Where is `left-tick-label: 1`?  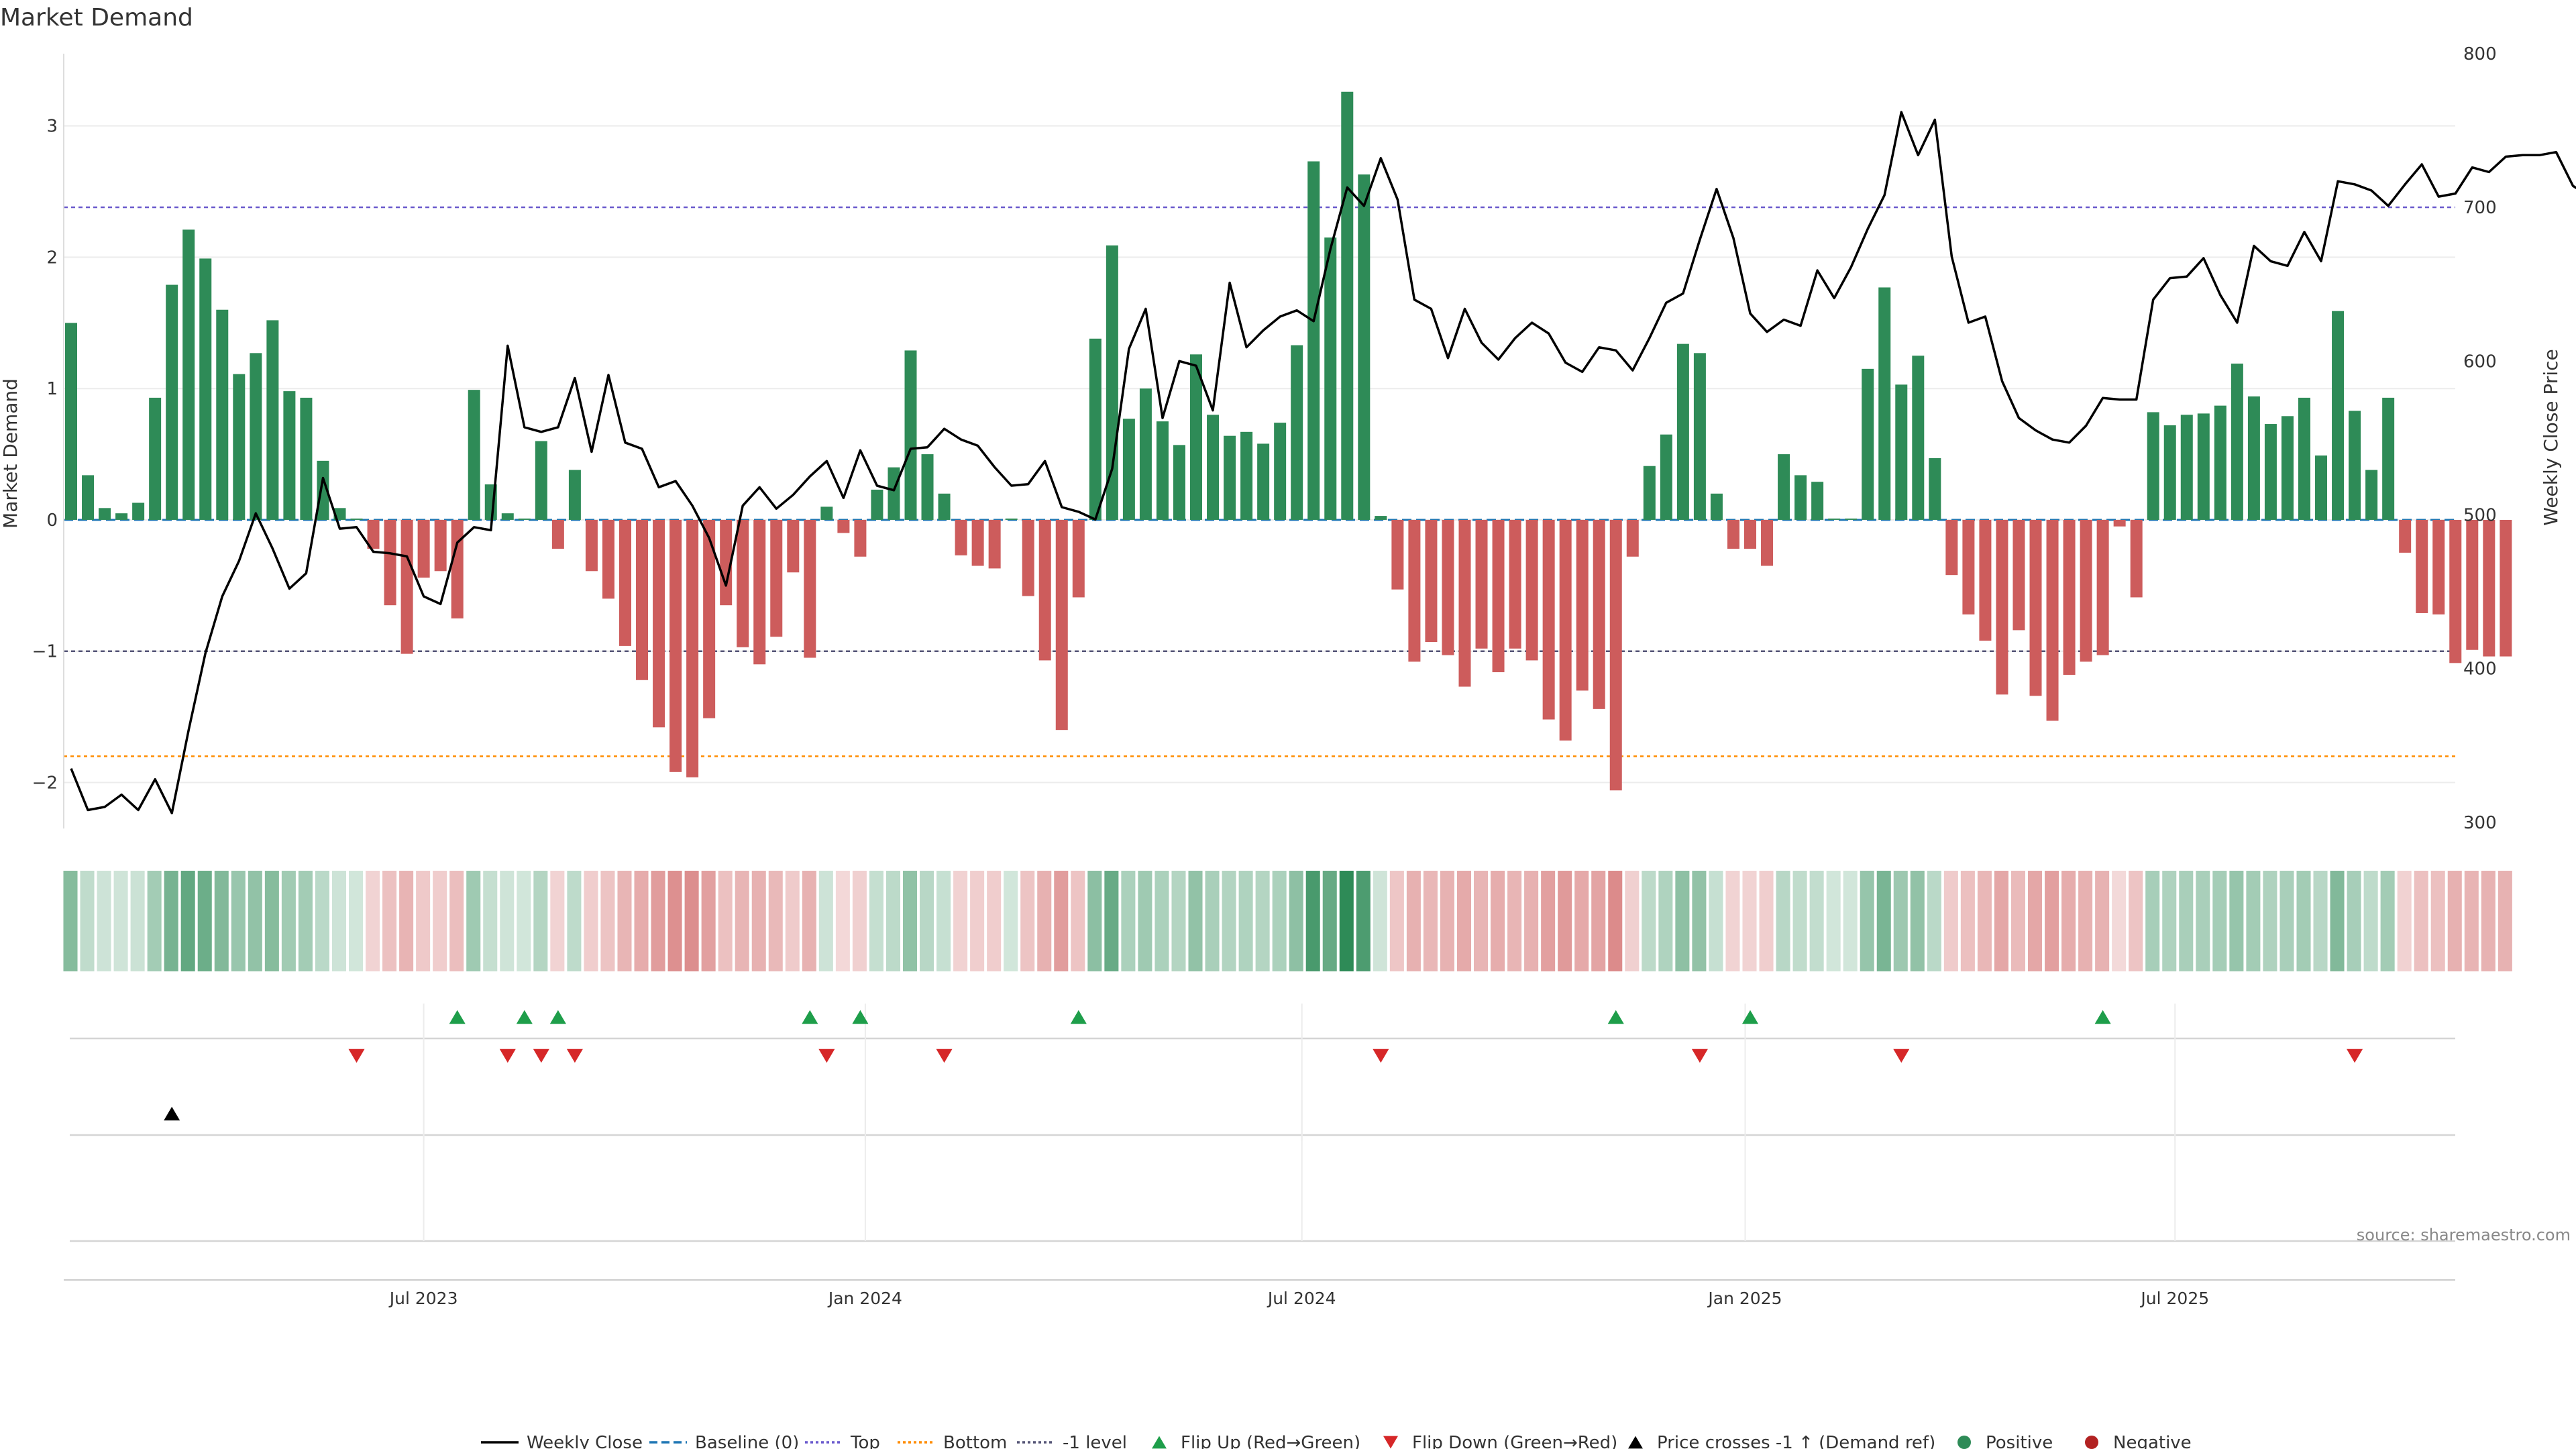
left-tick-label: 1 is located at coordinates (52, 389).